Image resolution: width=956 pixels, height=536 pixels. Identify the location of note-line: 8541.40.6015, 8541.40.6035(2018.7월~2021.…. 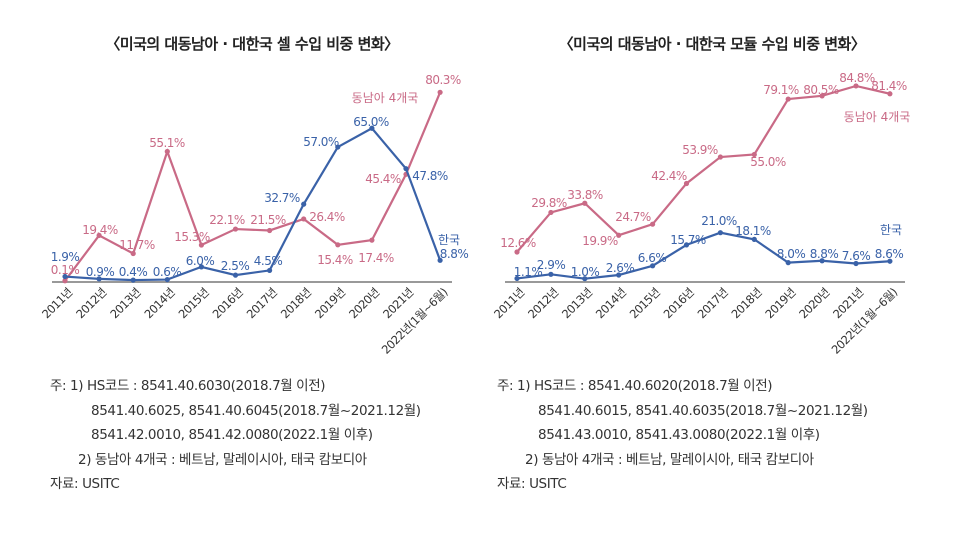
(703, 410).